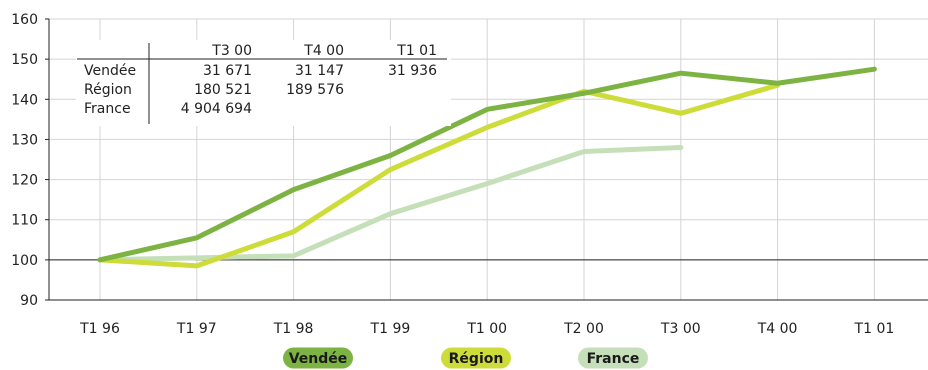  What do you see at coordinates (390, 329) in the screenshot?
I see `x-tick-label: T1 99` at bounding box center [390, 329].